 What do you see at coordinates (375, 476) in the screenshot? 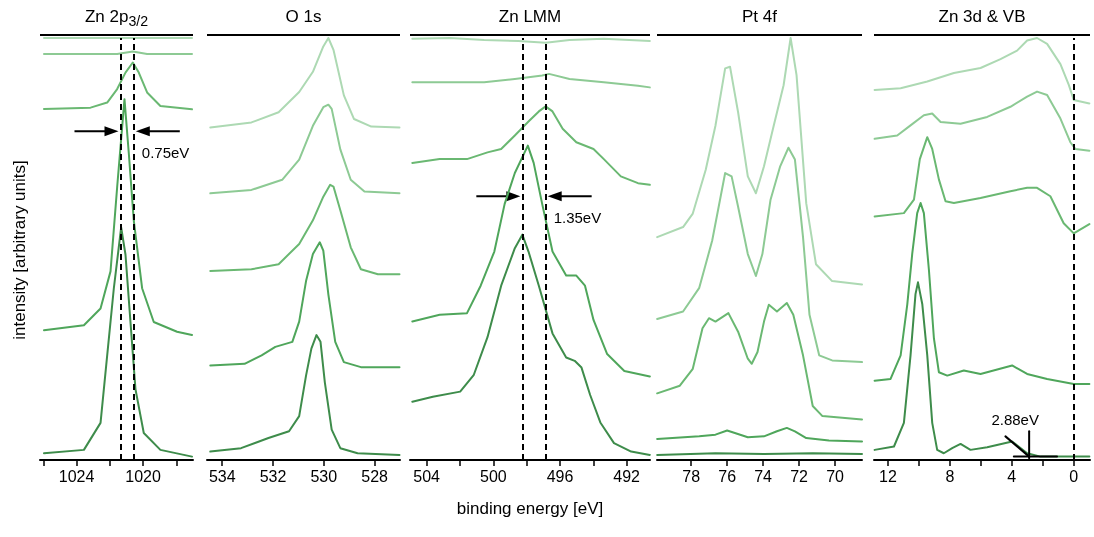
I see `x-tick-label: 528` at bounding box center [375, 476].